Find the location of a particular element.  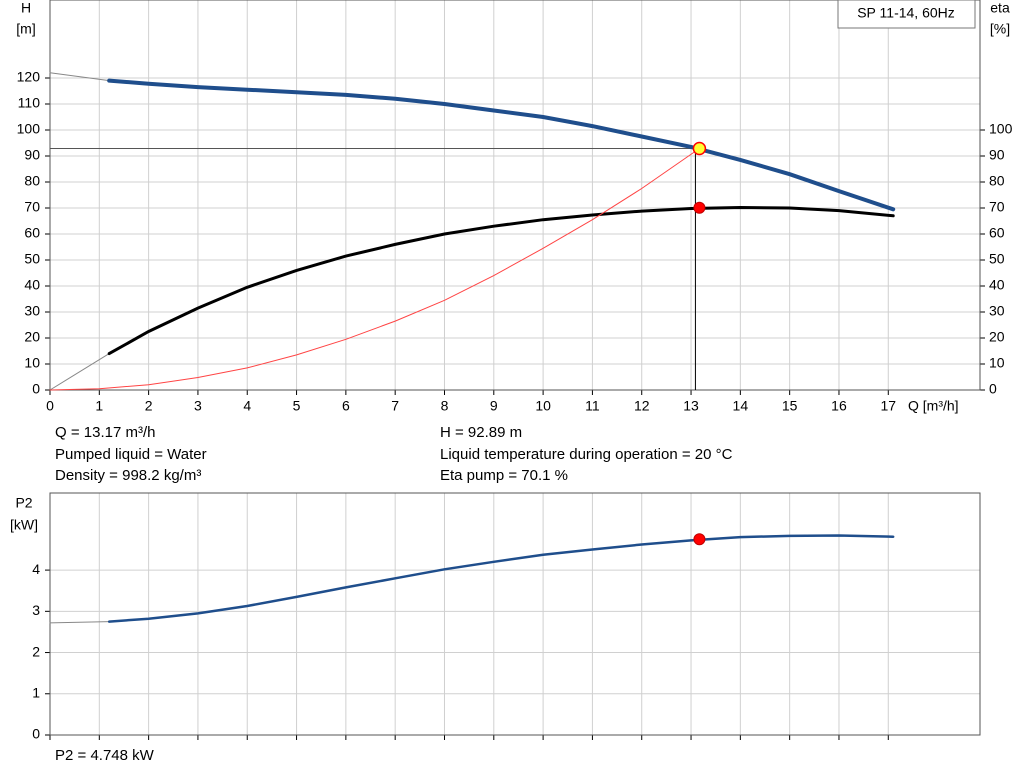

info-text: Density = 998.2 kg/m³ is located at coordinates (128, 475).